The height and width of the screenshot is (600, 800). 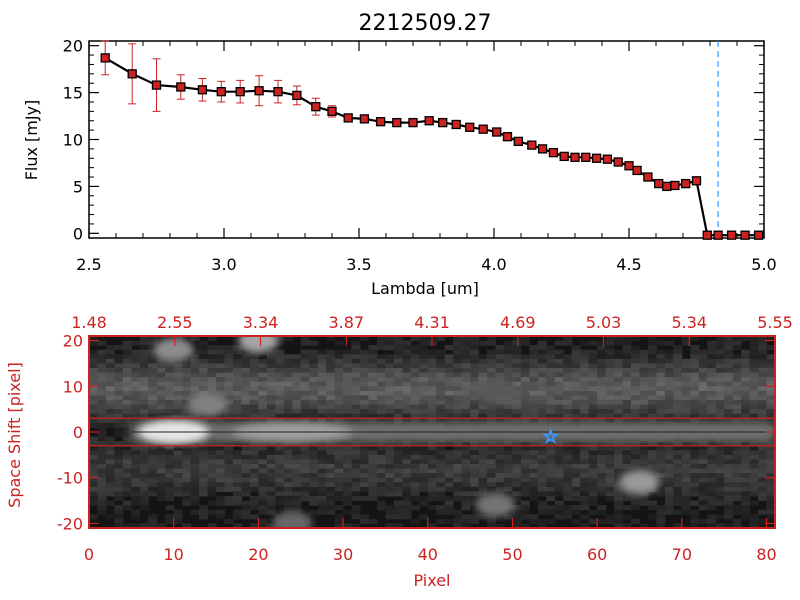 I want to click on data-point, so click(x=221, y=92).